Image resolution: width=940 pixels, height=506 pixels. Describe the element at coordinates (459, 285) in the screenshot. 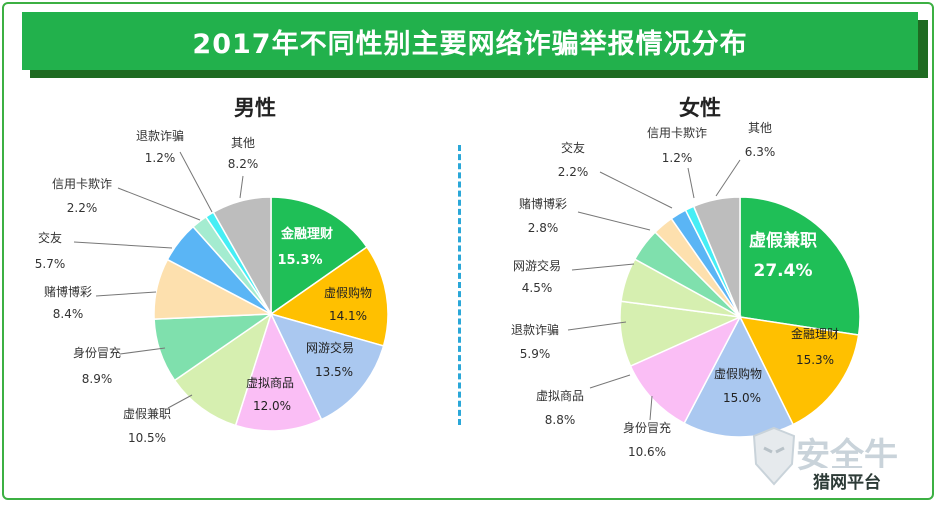

I see `chart-divider` at that location.